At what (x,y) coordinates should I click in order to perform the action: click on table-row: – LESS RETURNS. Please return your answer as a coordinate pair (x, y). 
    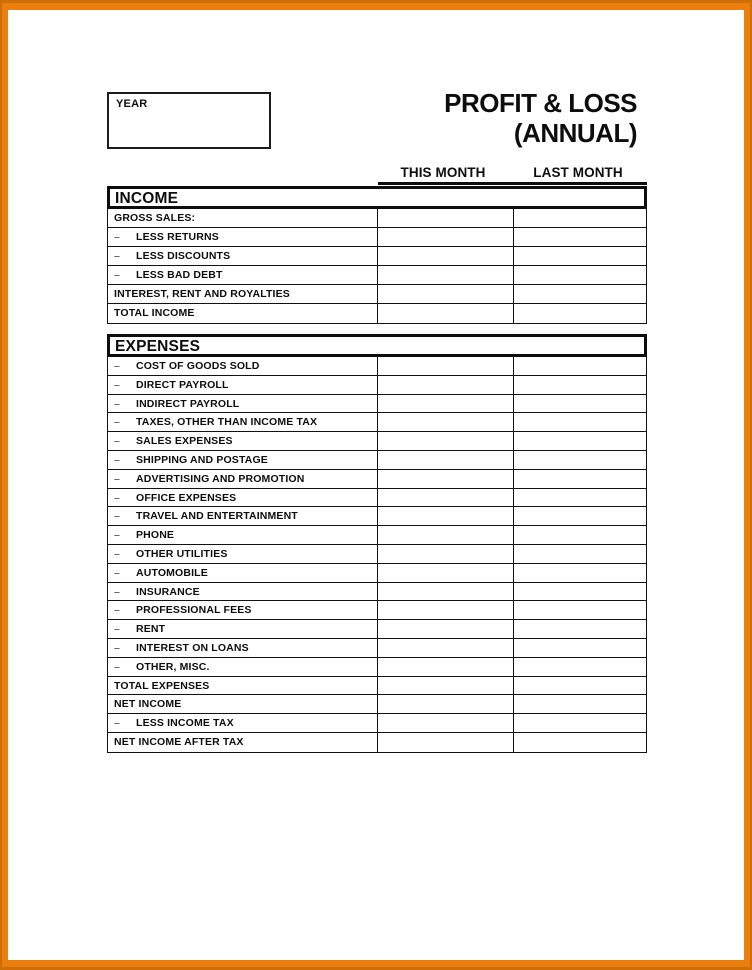
    Looking at the image, I should click on (377, 237).